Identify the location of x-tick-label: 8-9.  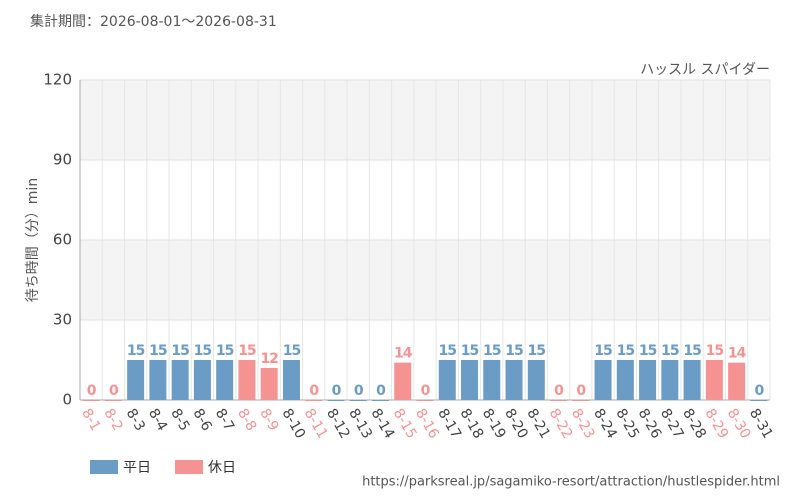
(268, 420).